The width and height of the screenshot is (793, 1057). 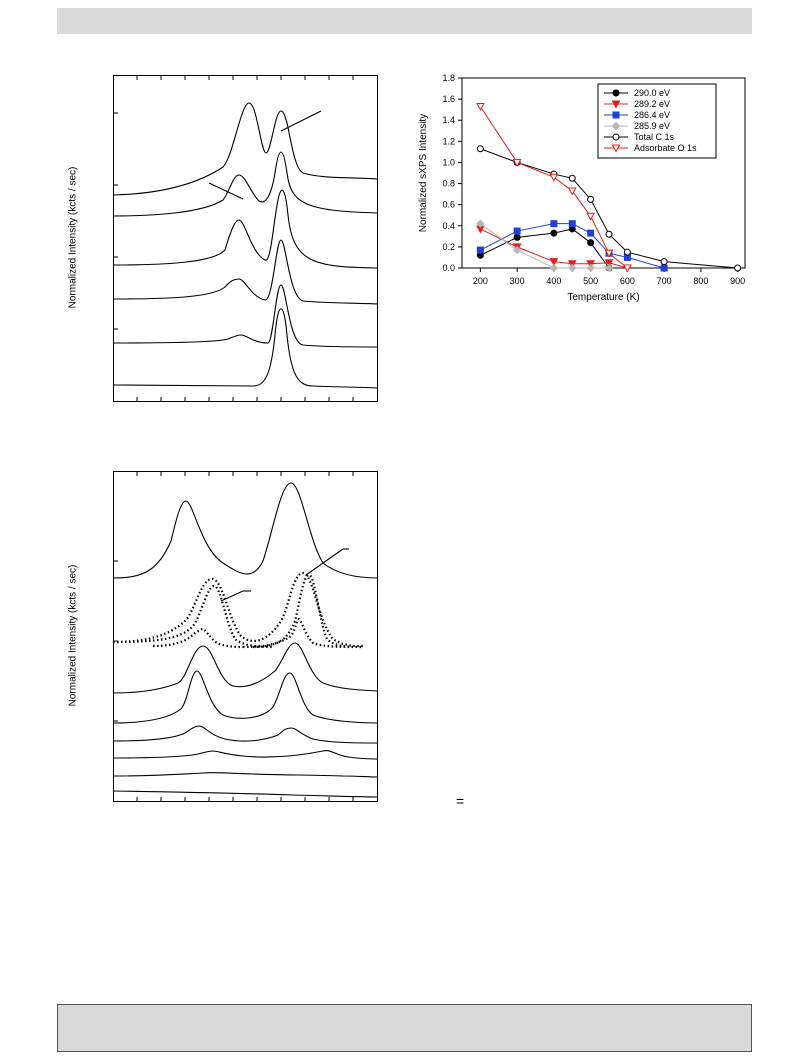 I want to click on legend-label: 289.2 eV, so click(x=652, y=104).